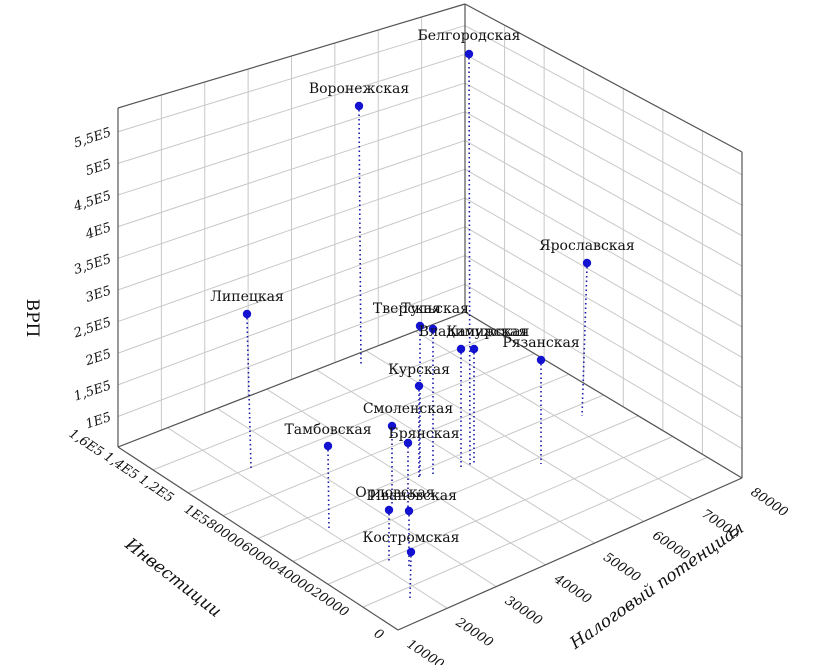 This screenshot has width=828, height=665. Describe the element at coordinates (98, 358) in the screenshot. I see `z-tick-label: 2E5` at that location.